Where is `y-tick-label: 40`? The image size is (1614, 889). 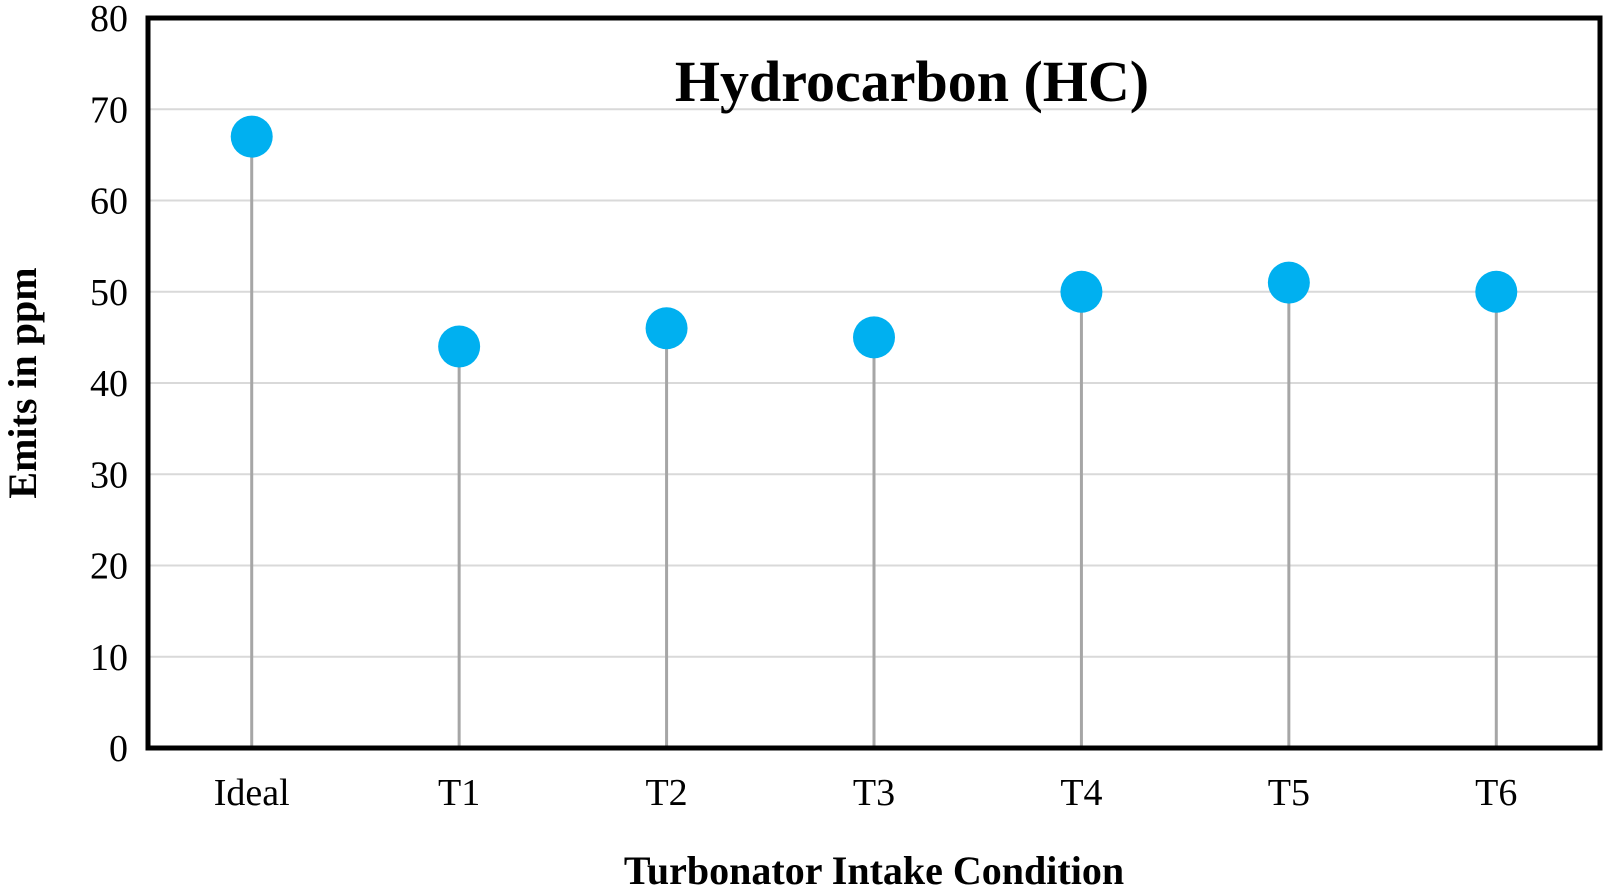
y-tick-label: 40 is located at coordinates (109, 384).